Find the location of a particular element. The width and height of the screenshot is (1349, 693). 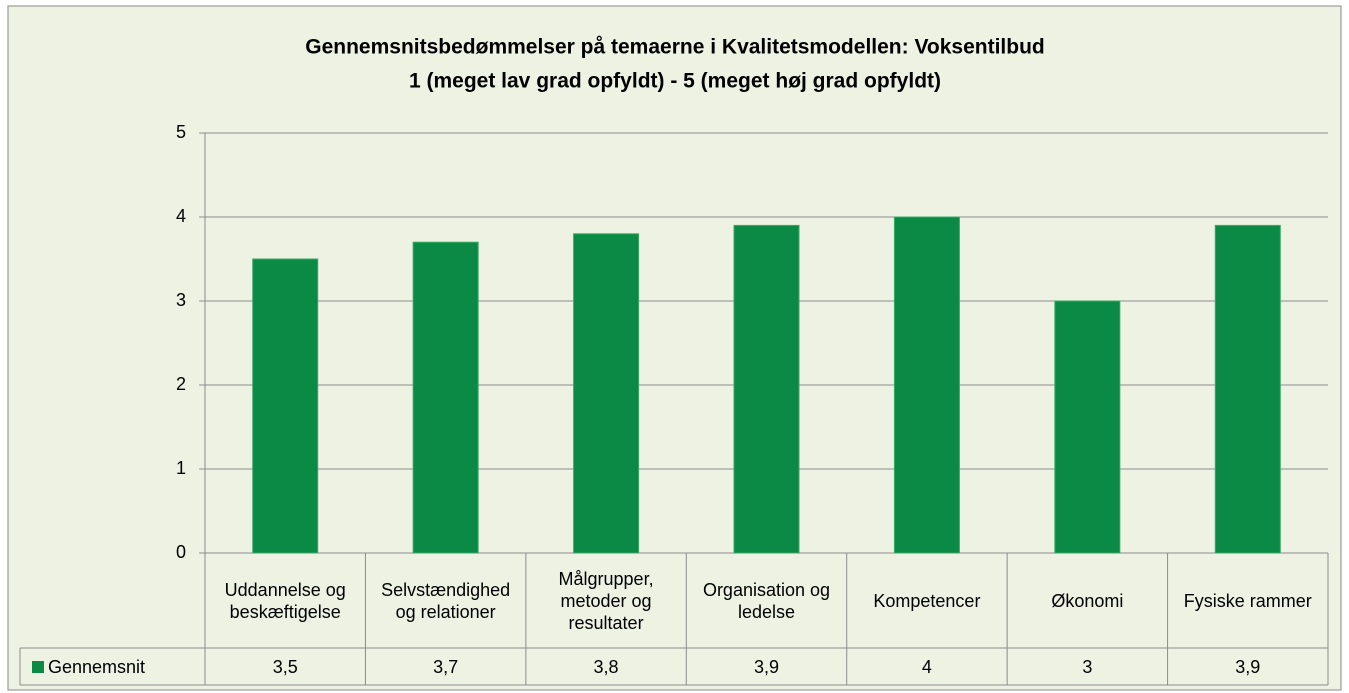

y-tick-label: 4 is located at coordinates (181, 216).